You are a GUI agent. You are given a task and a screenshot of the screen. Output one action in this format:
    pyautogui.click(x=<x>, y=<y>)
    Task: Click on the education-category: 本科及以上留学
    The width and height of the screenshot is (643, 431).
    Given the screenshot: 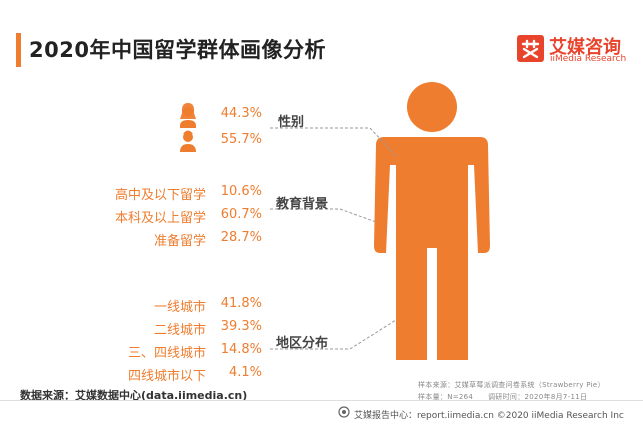 What is the action you would take?
    pyautogui.click(x=157, y=216)
    